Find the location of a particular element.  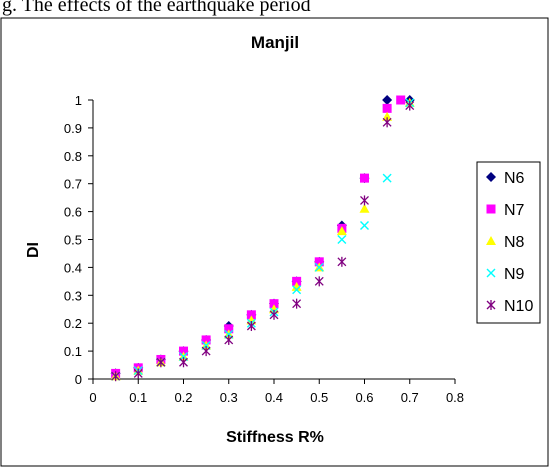

legend: N6 N7 N8 N9 N10 is located at coordinates (508, 242).